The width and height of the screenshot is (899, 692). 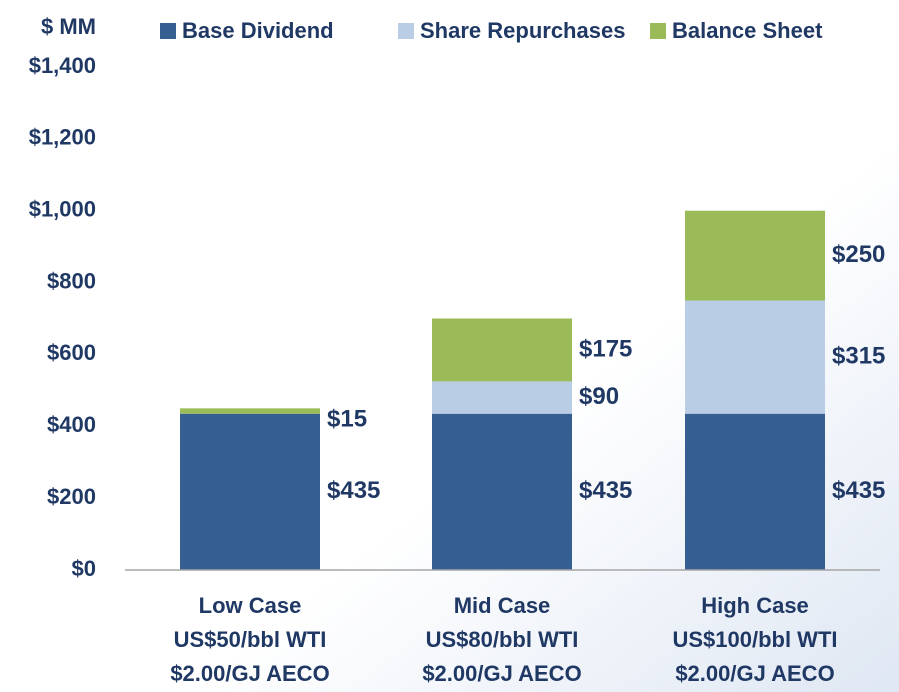 I want to click on legend-label: Share Repurchases, so click(x=522, y=30).